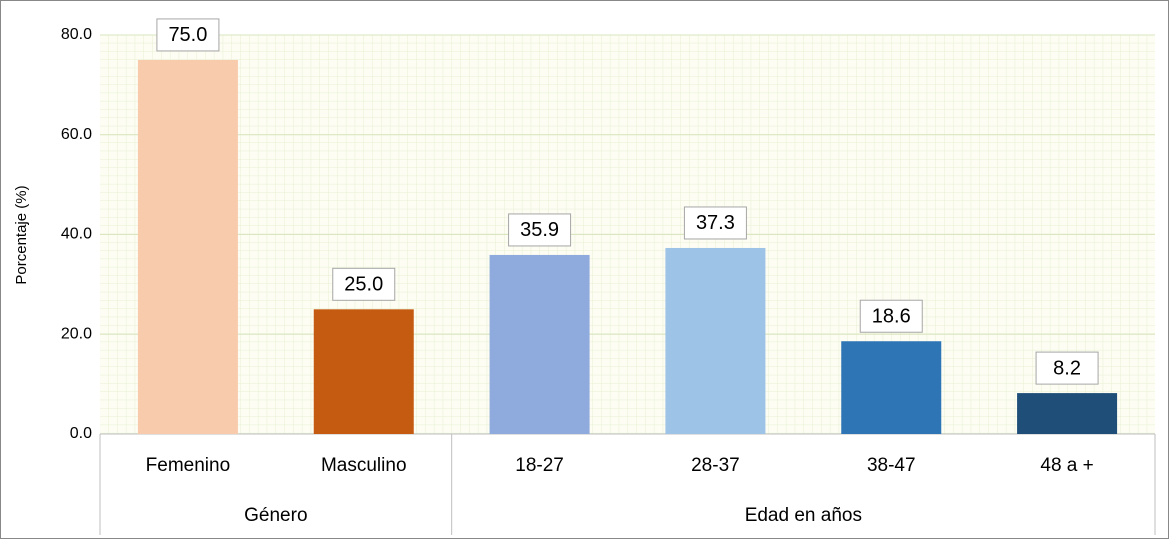 The height and width of the screenshot is (539, 1169). I want to click on x-tick-label: Femenino, so click(188, 465).